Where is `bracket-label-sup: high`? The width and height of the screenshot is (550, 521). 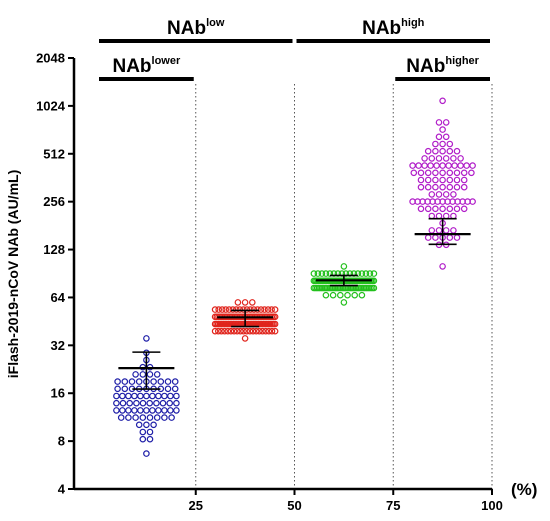 bracket-label-sup: high is located at coordinates (412, 23).